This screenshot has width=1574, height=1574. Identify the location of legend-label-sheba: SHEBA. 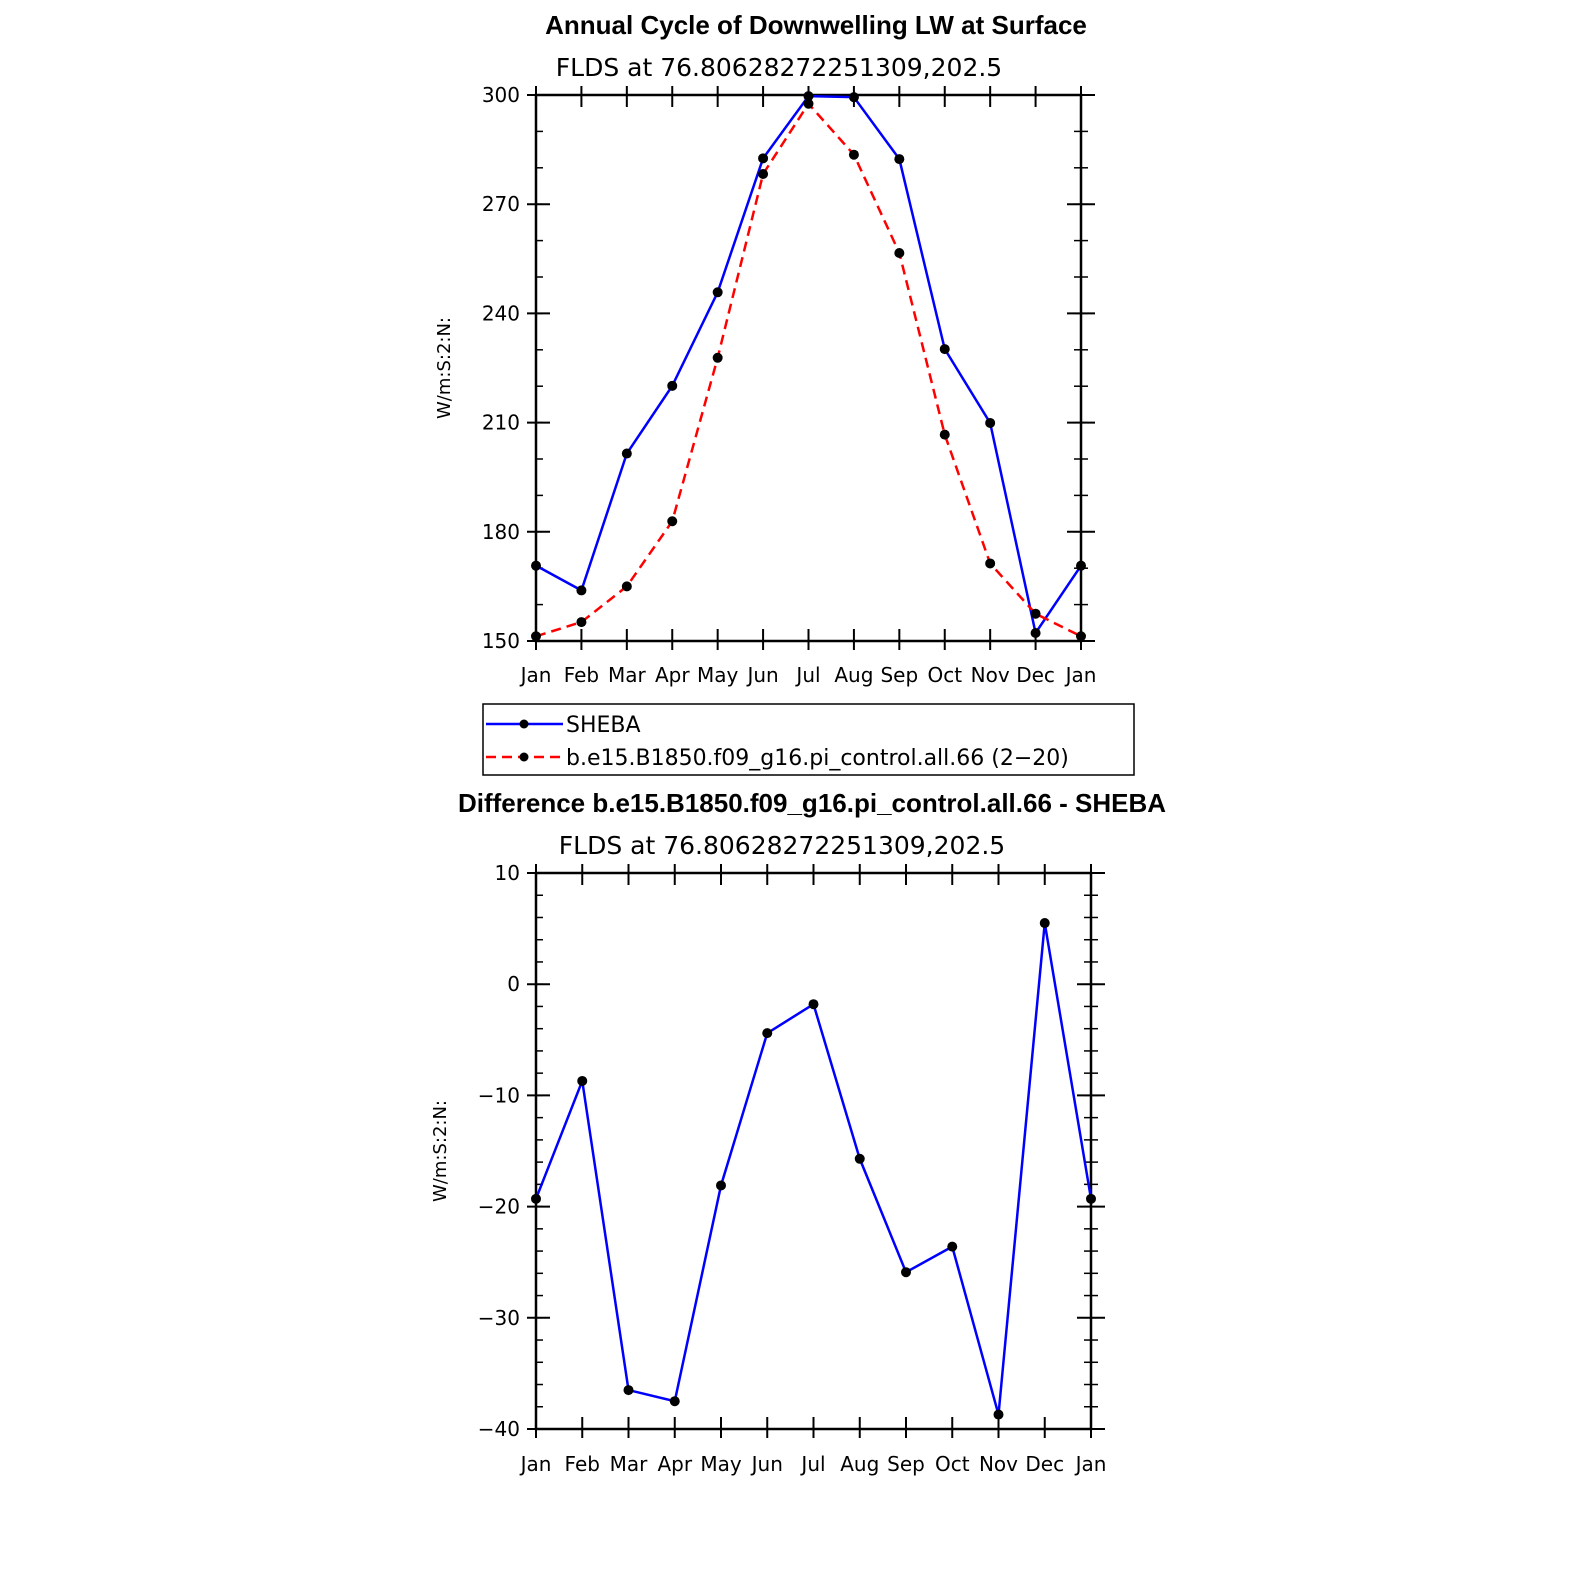
(603, 725).